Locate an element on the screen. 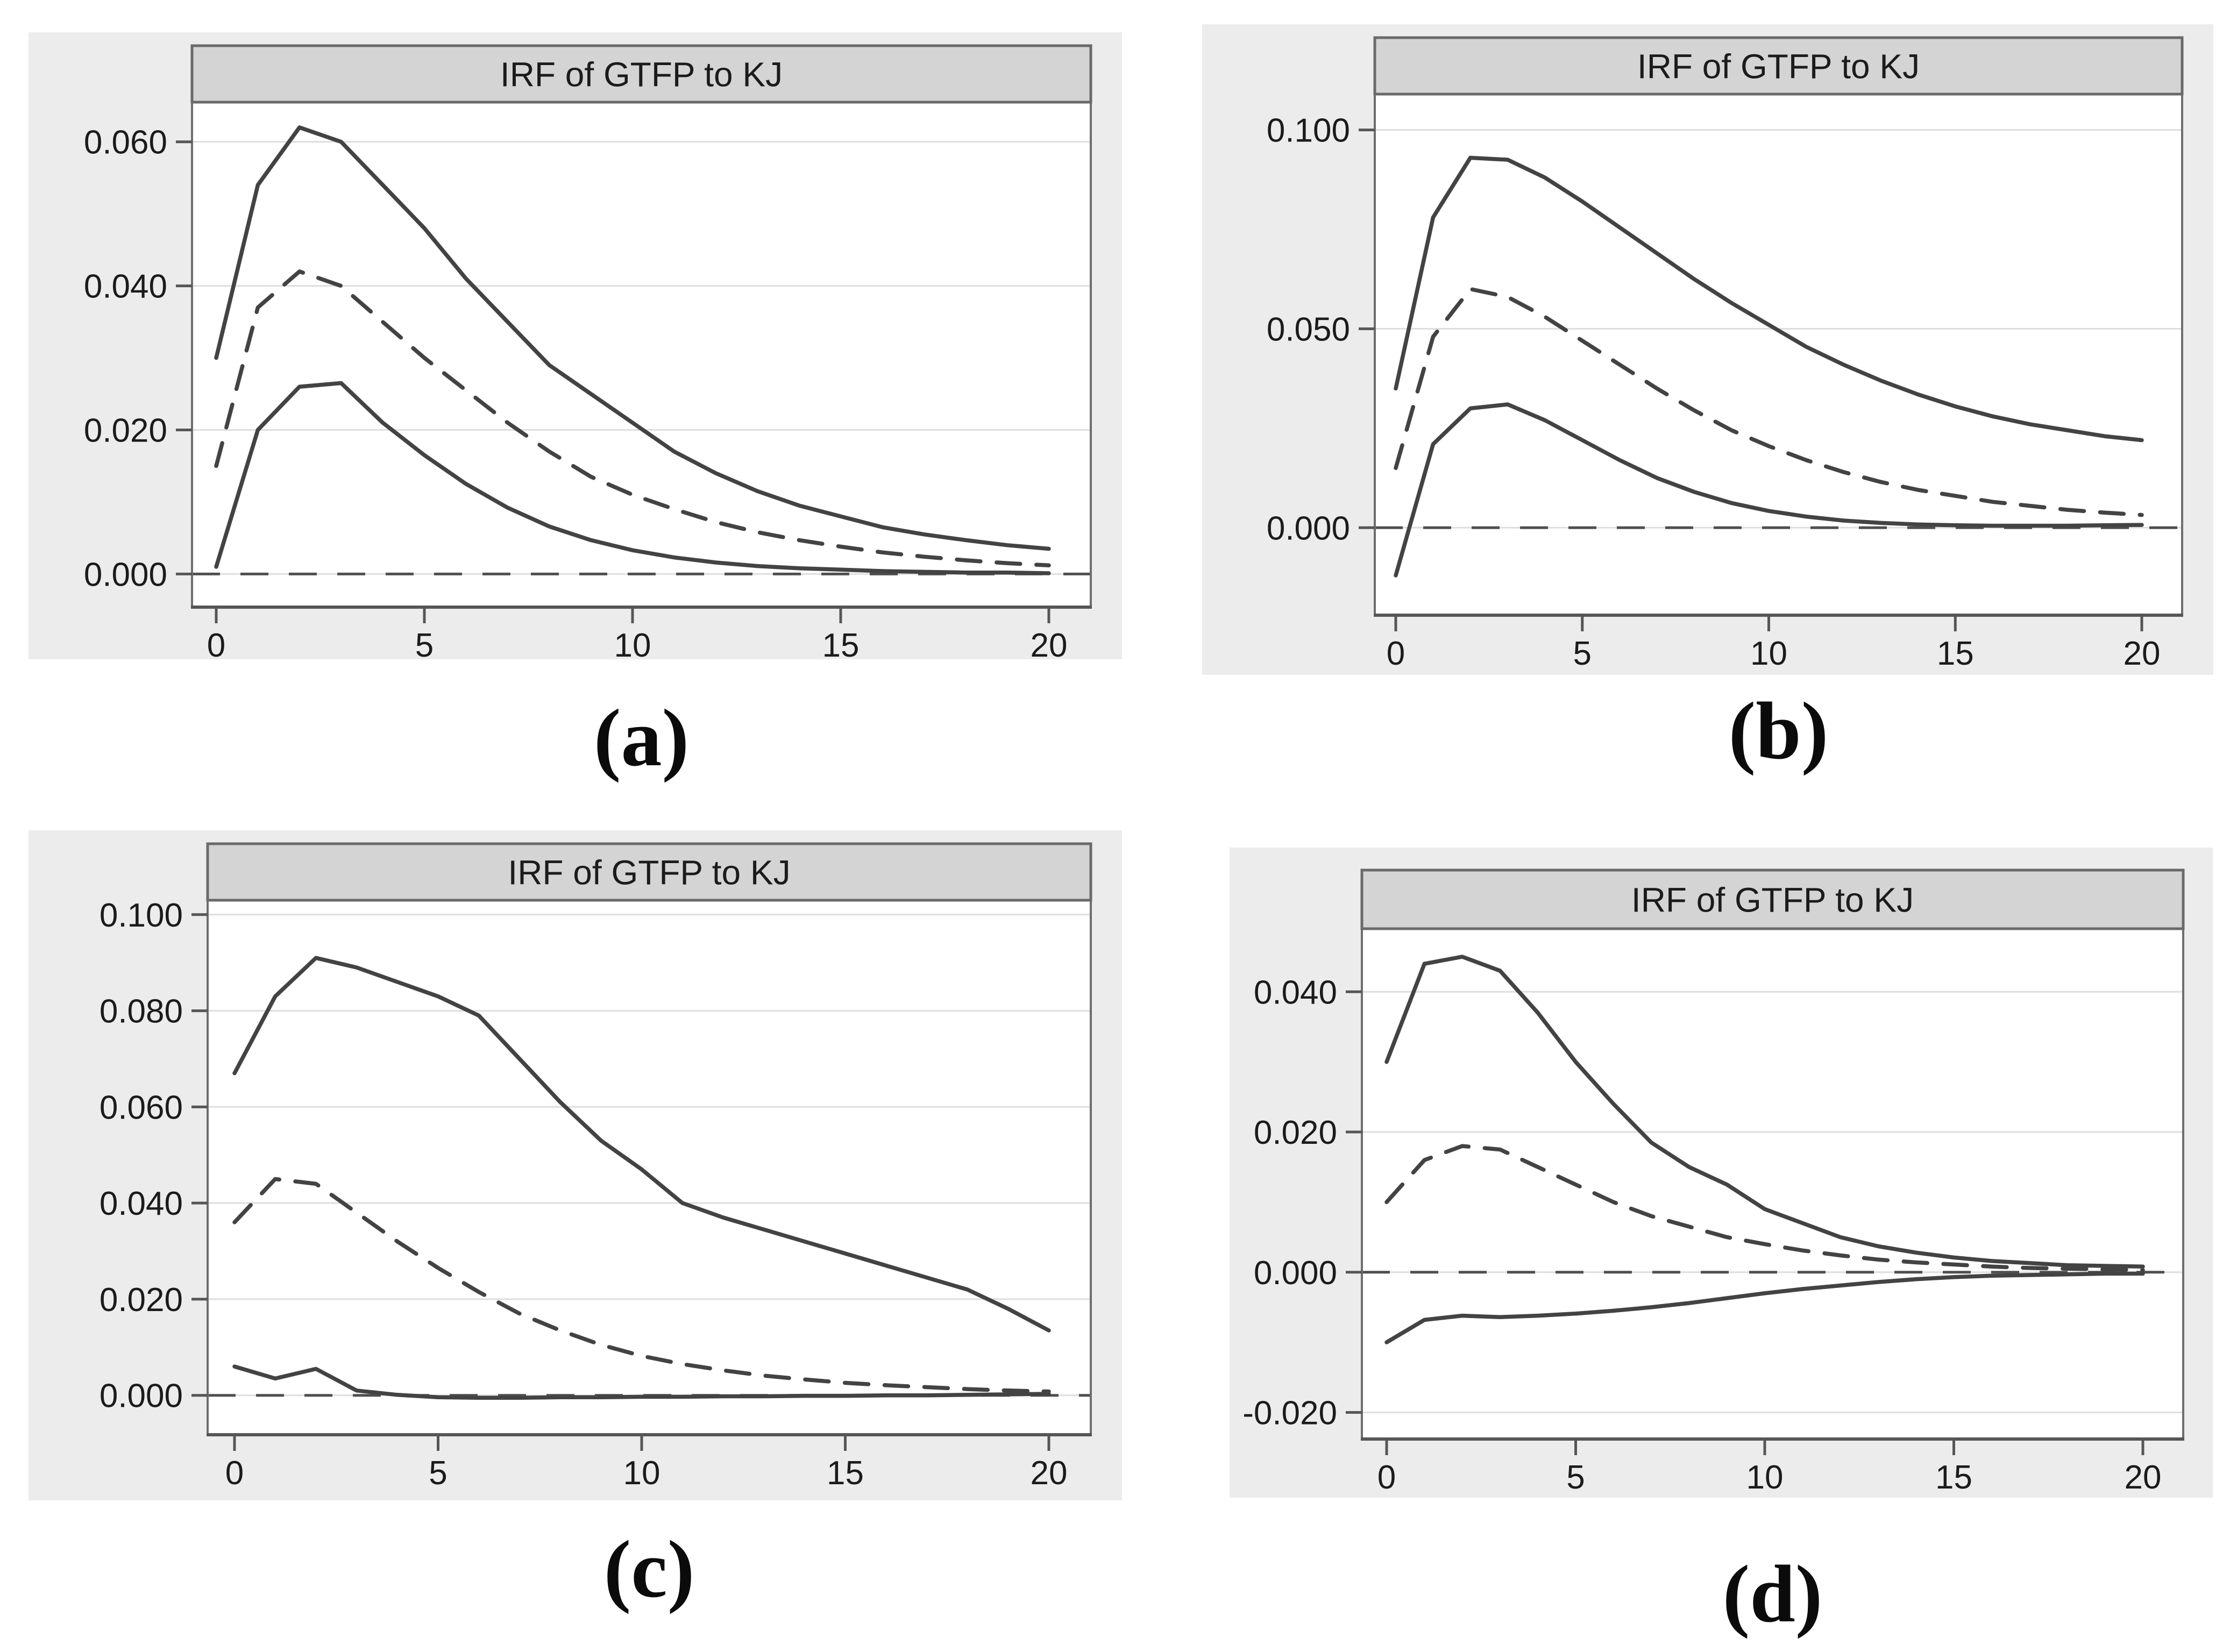 The image size is (2230, 1652). y-tick-label: 0.080 is located at coordinates (141, 1011).